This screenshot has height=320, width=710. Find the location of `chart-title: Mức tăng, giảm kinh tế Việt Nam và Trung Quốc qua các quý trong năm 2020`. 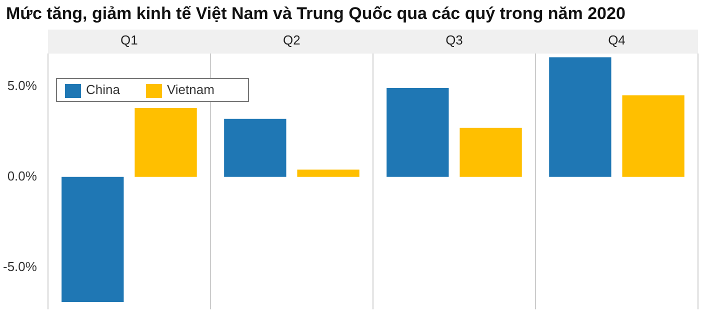

chart-title: Mức tăng, giảm kinh tế Việt Nam và Trung Quốc qua các quý trong năm 2020 is located at coordinates (316, 14).